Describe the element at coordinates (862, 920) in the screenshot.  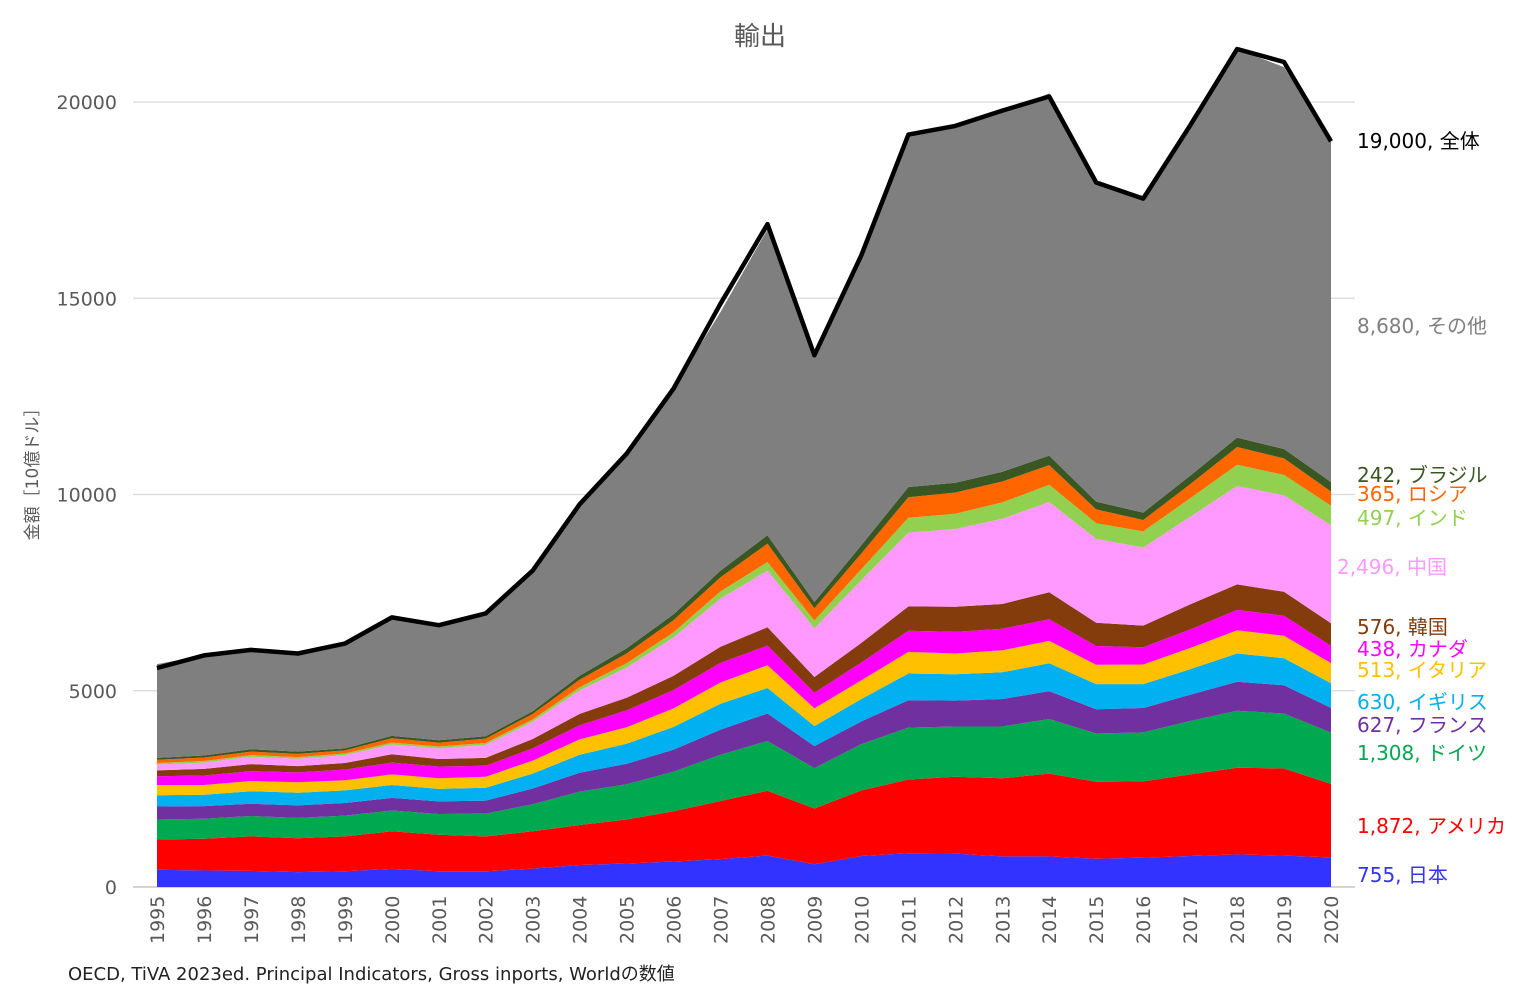
I see `x-tick-label: 2010` at that location.